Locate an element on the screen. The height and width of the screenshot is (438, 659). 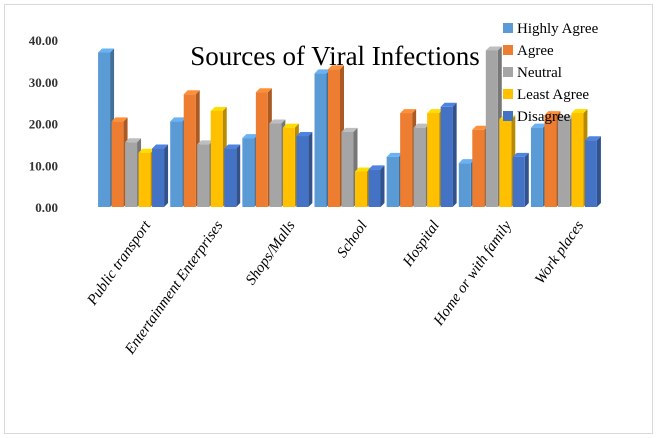
x-category-label: Work places is located at coordinates (559, 252).